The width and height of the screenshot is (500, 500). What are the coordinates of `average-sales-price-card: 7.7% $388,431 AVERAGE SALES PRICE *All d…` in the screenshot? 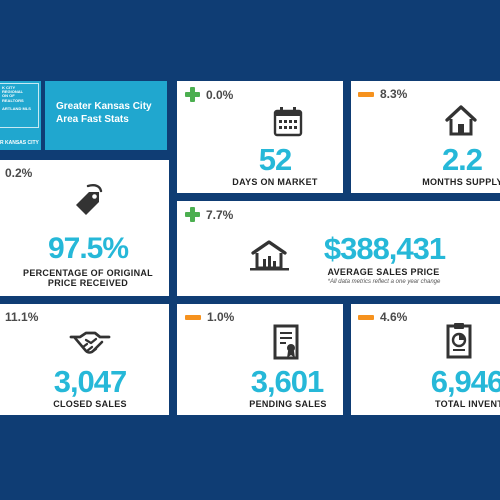 It's located at (338, 248).